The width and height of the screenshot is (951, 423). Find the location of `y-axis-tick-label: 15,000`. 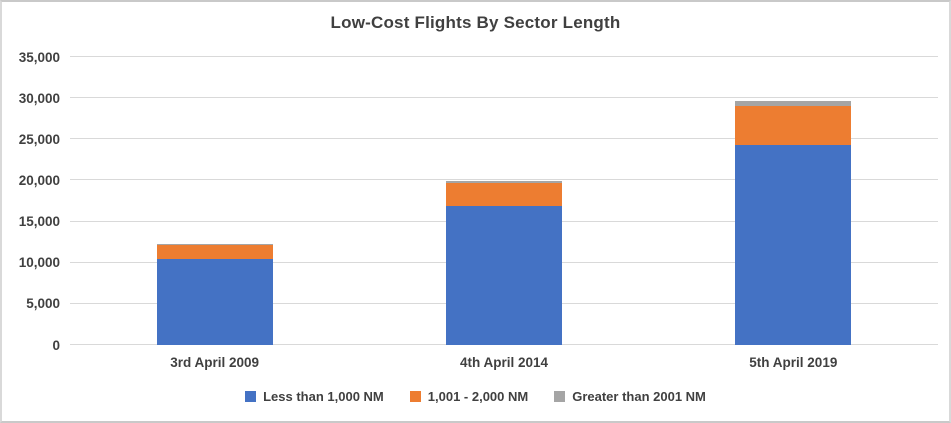

y-axis-tick-label: 15,000 is located at coordinates (39, 221).